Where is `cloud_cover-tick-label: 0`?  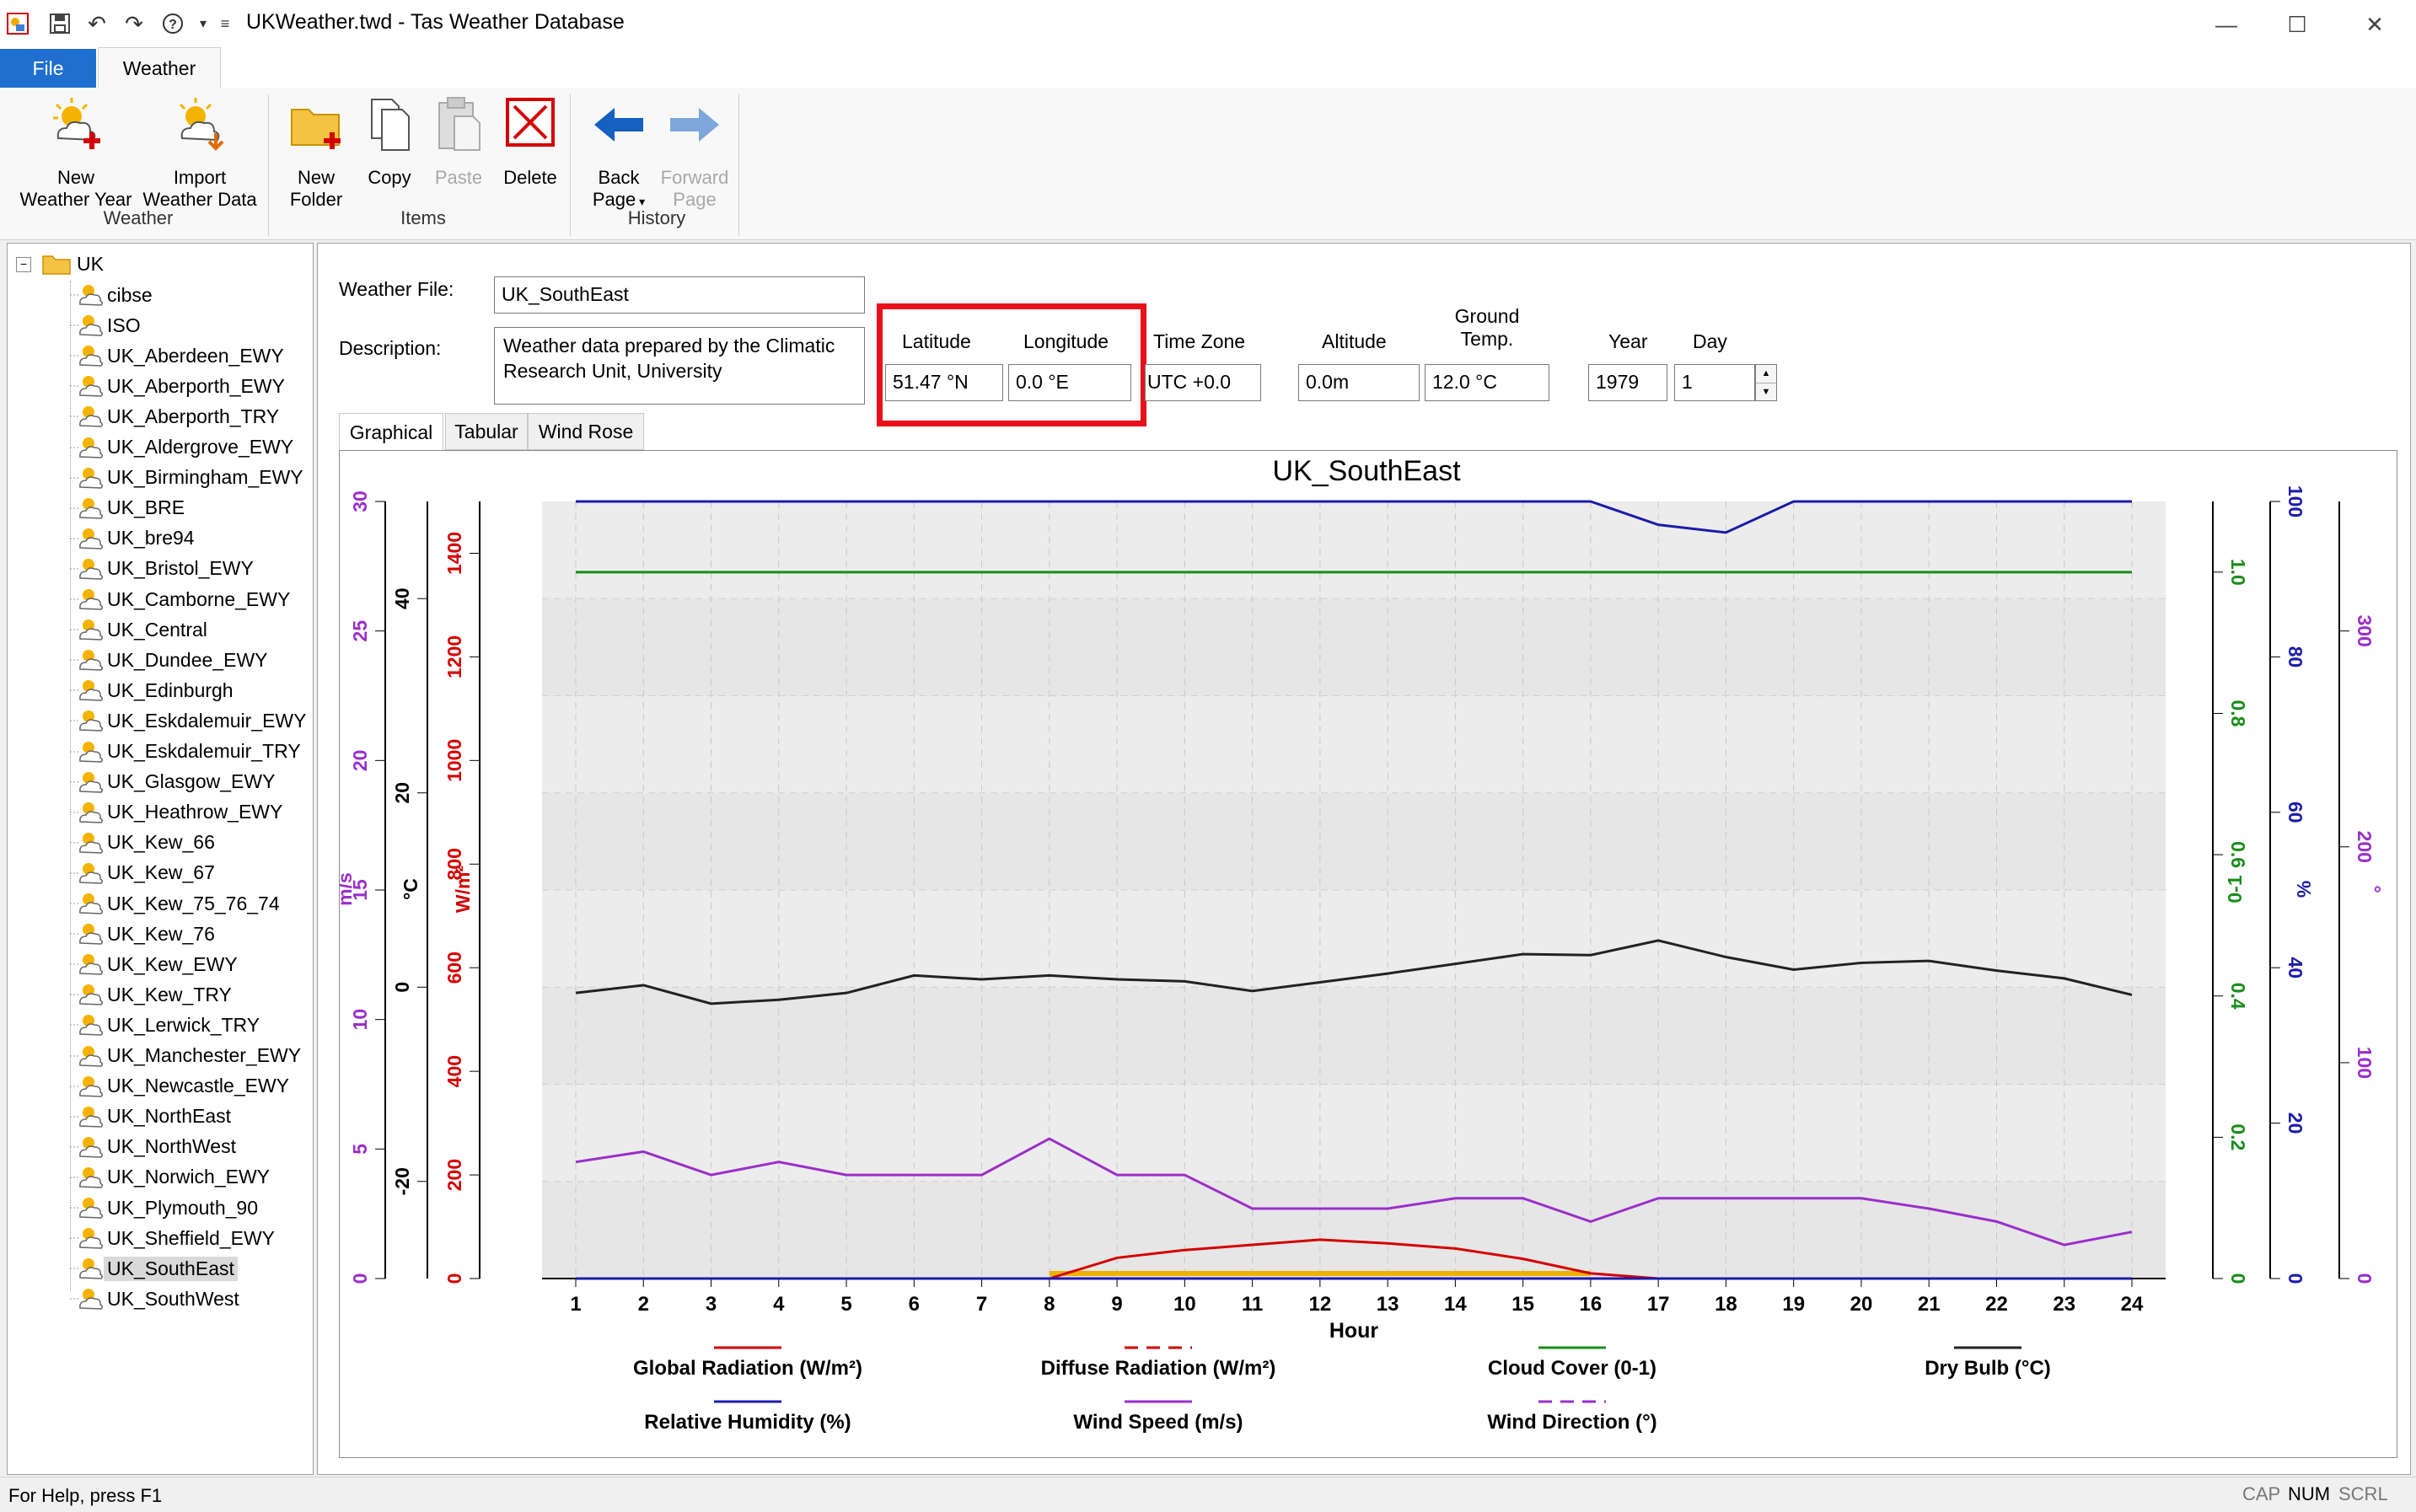
cloud_cover-tick-label: 0 is located at coordinates (2238, 1278).